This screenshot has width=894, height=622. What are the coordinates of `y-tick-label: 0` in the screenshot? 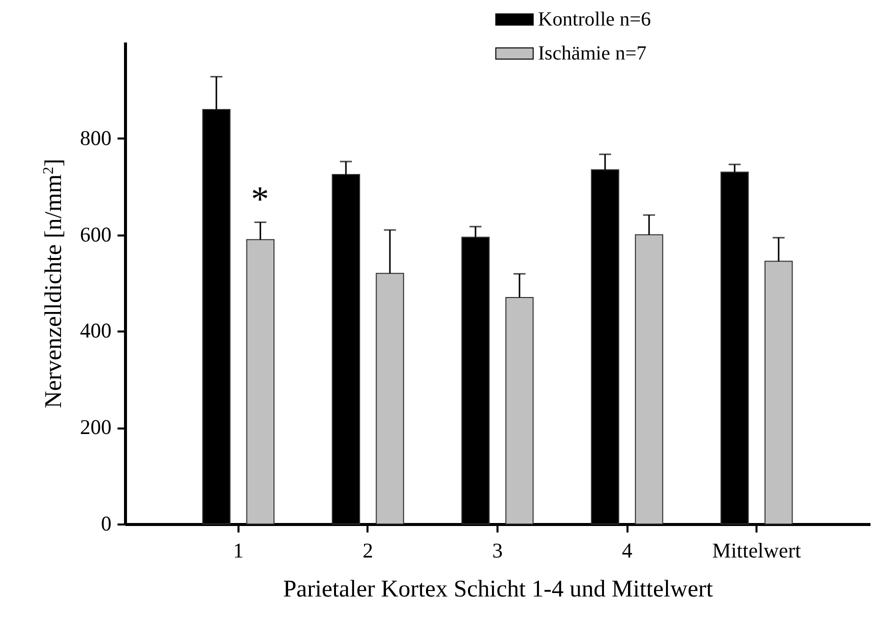 It's located at (106, 524).